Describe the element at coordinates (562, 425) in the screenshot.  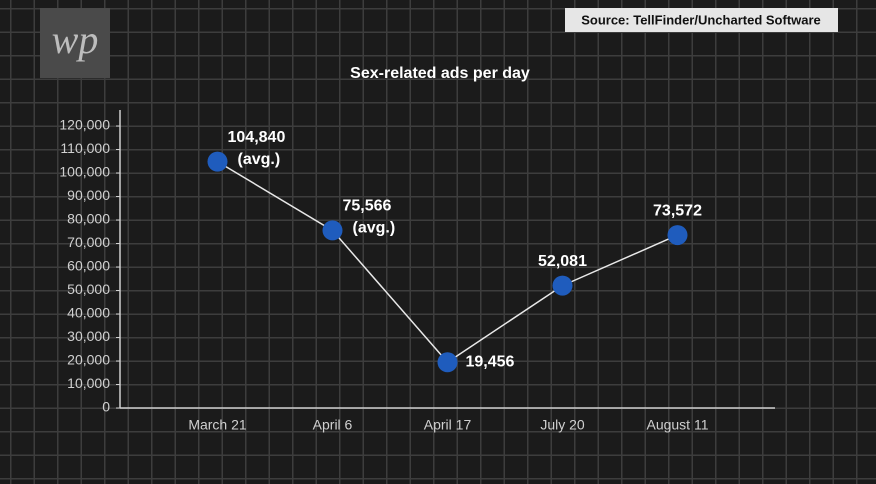
I see `x-tick-label: July 20` at that location.